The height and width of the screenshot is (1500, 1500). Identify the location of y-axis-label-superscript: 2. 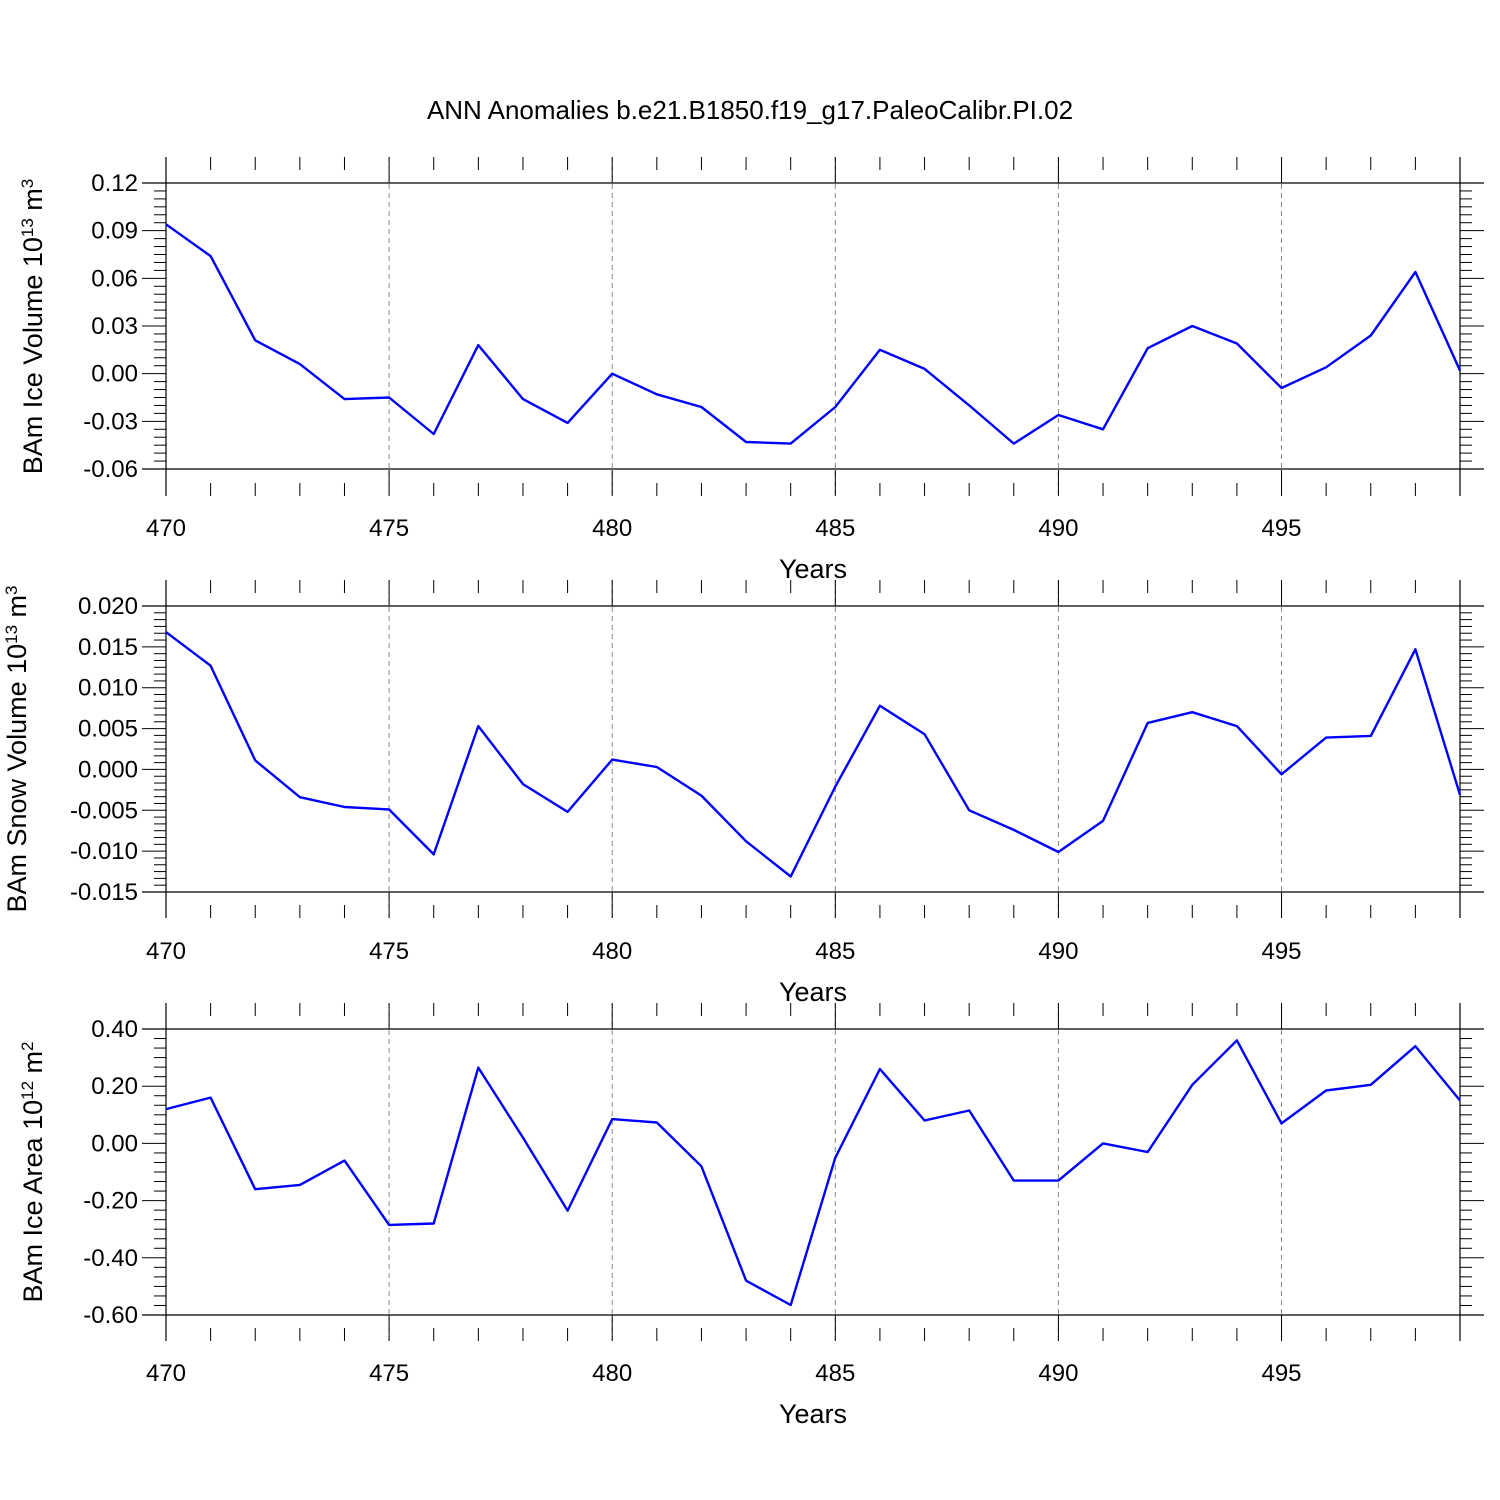
(27, 1046).